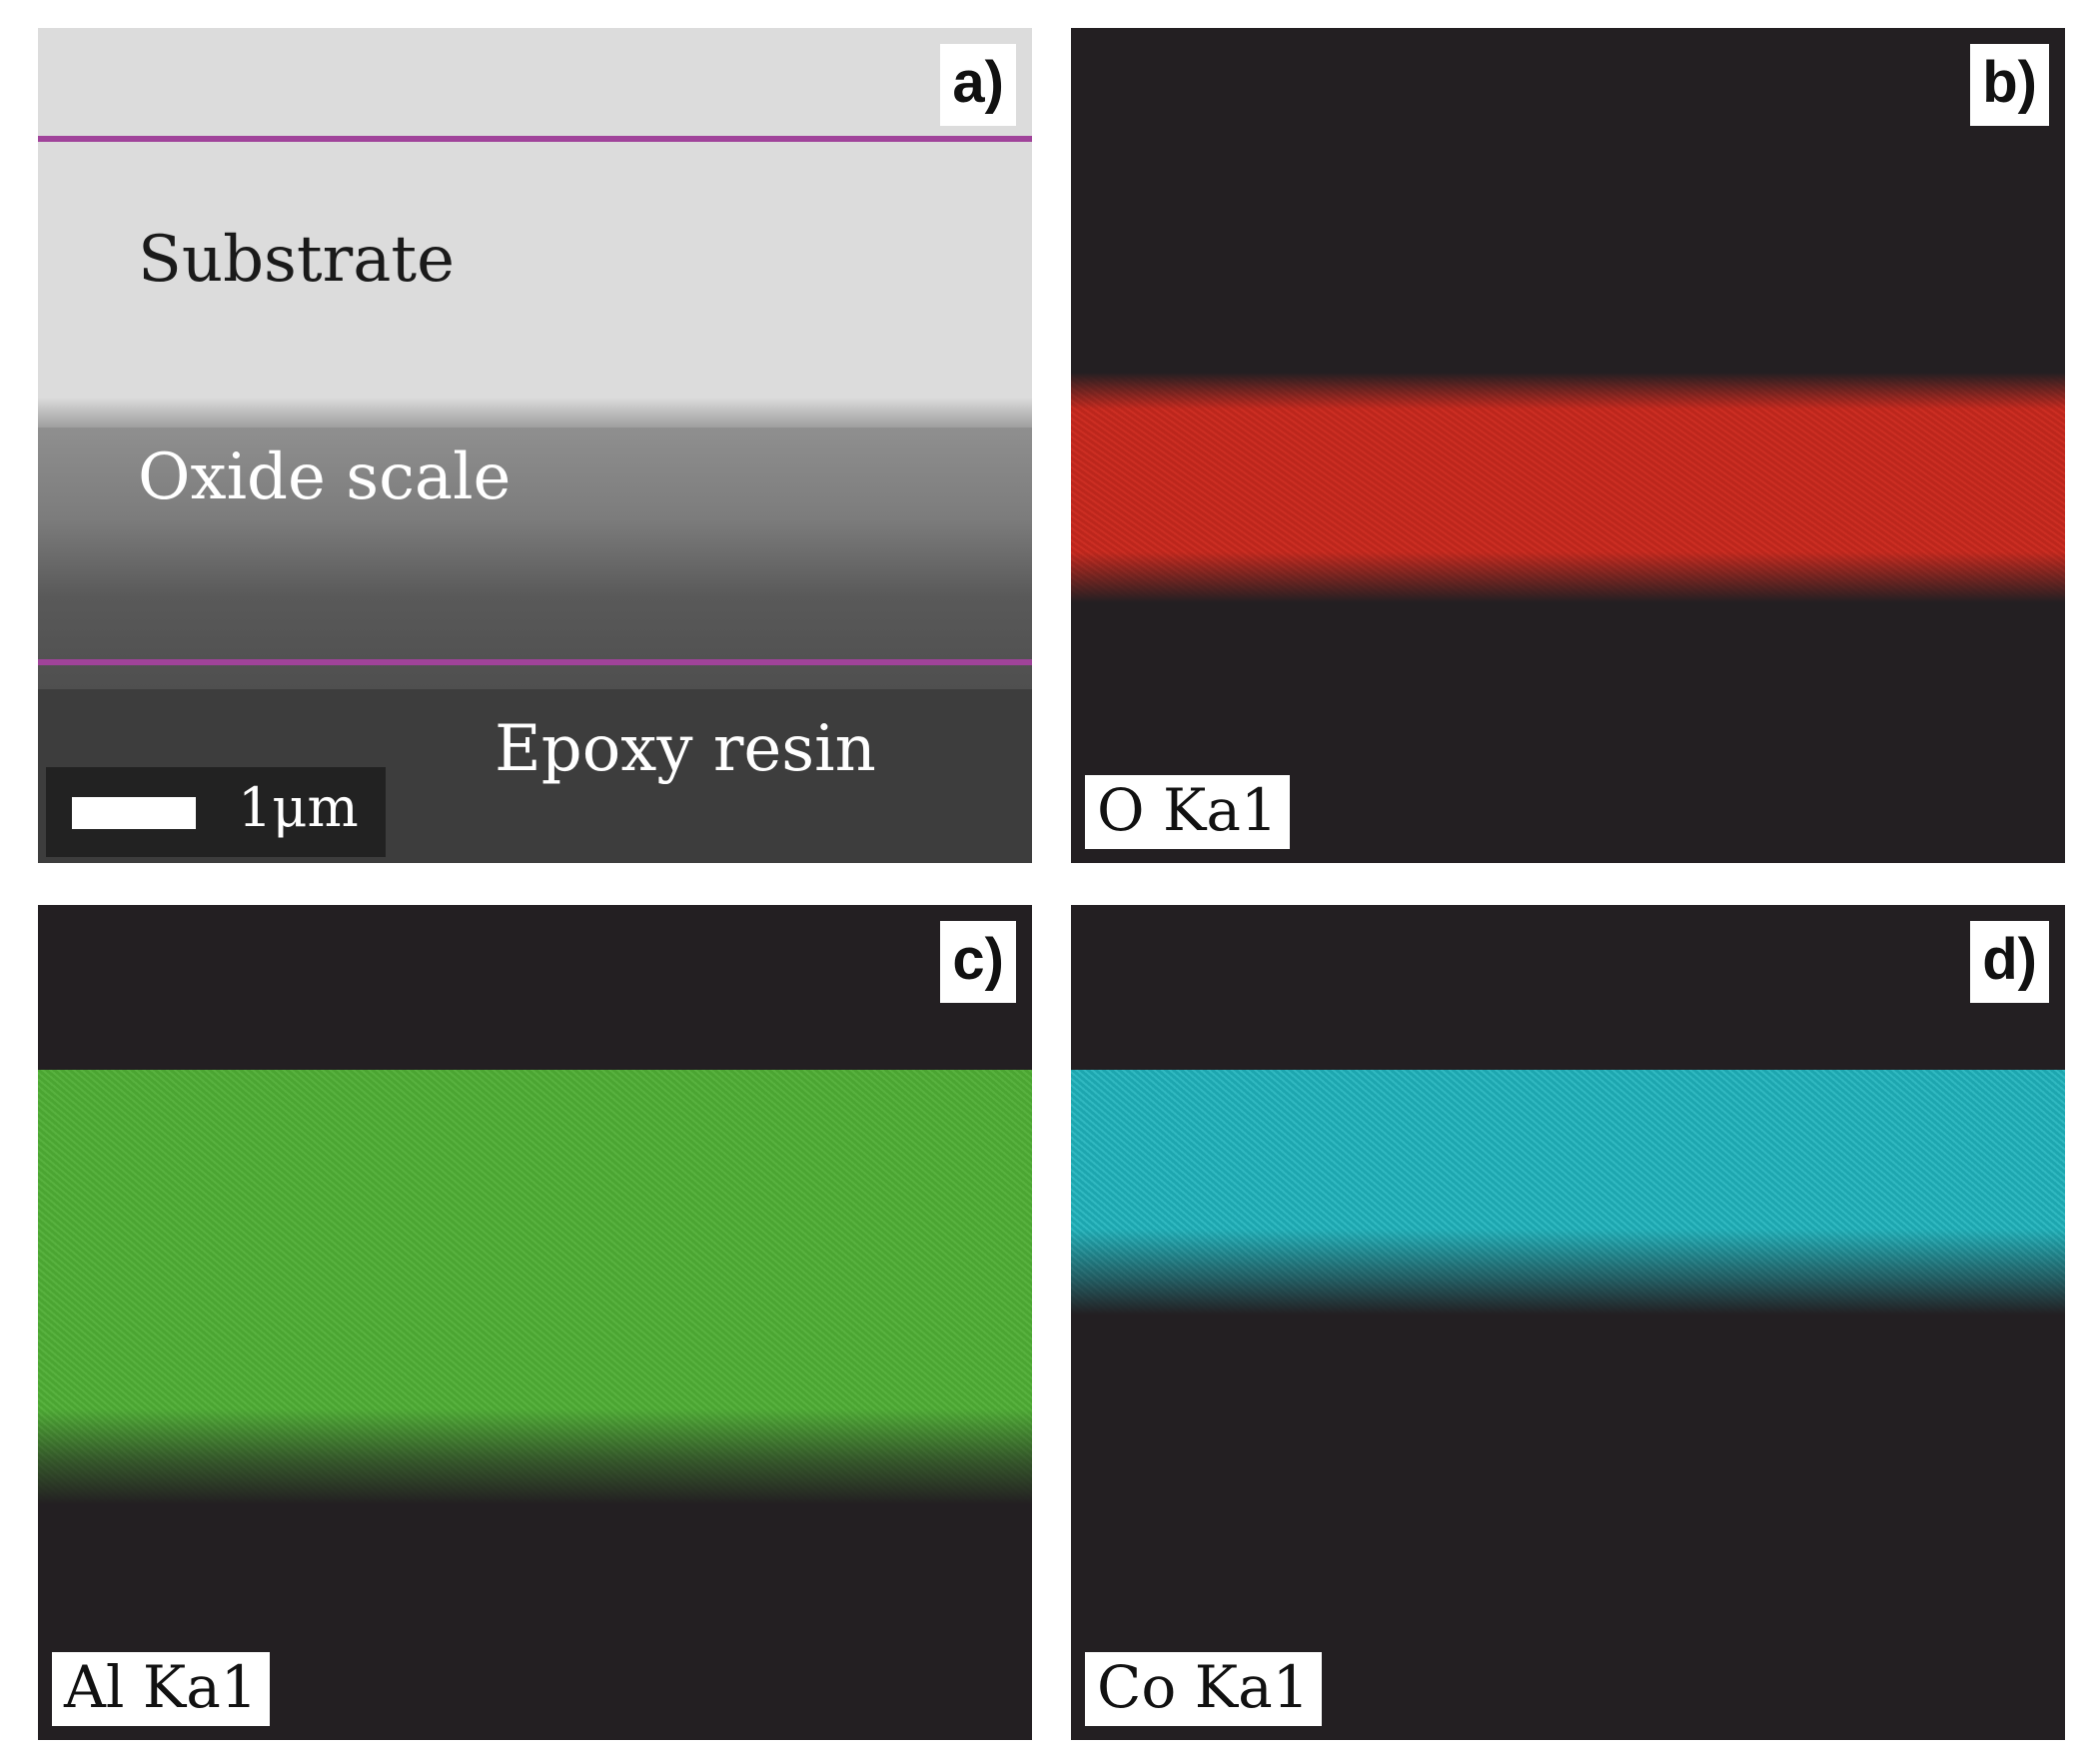 This screenshot has width=2094, height=1764. I want to click on panel-letter-b: b), so click(2009, 85).